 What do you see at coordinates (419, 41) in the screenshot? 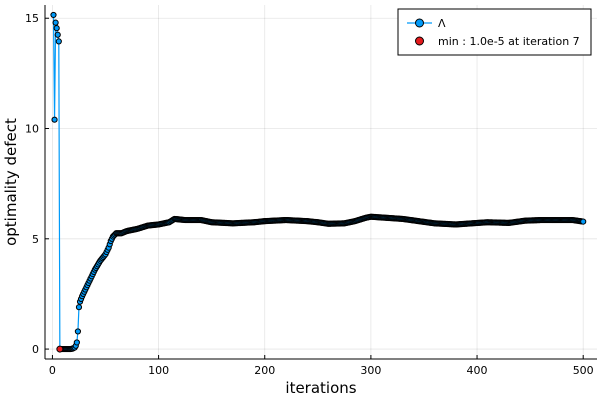
I see `legend-marker-min` at bounding box center [419, 41].